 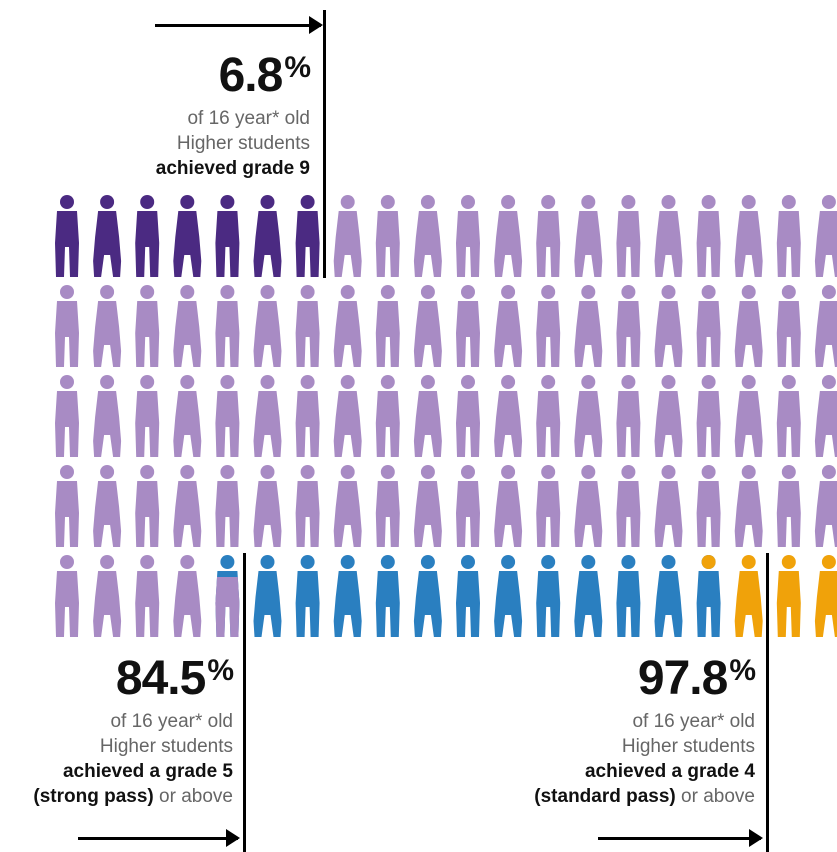 I want to click on grade4-line2: Higher students, so click(x=688, y=746).